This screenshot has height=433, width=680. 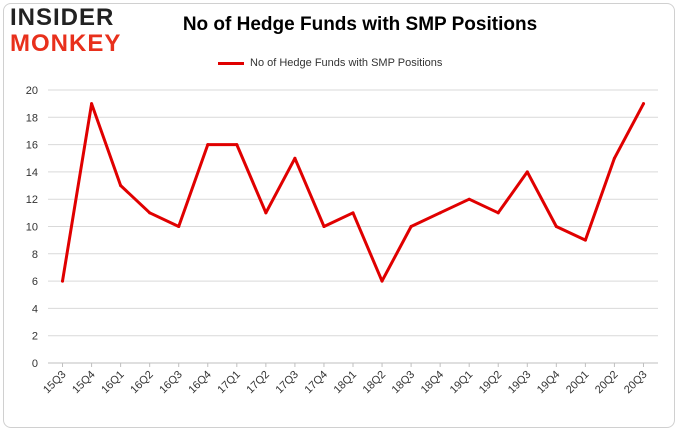 What do you see at coordinates (35, 309) in the screenshot?
I see `y-tick-label: 4` at bounding box center [35, 309].